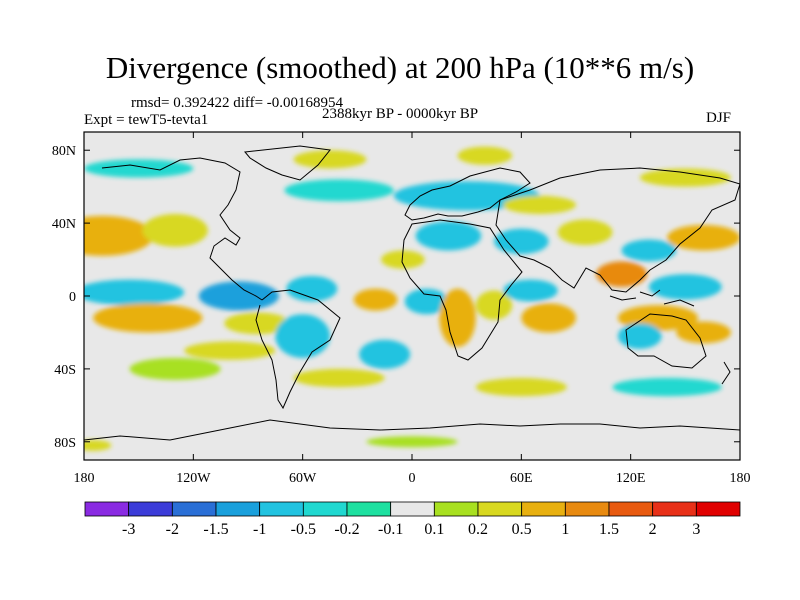 The height and width of the screenshot is (600, 800). What do you see at coordinates (631, 478) in the screenshot?
I see `x-tick-label: 120E` at bounding box center [631, 478].